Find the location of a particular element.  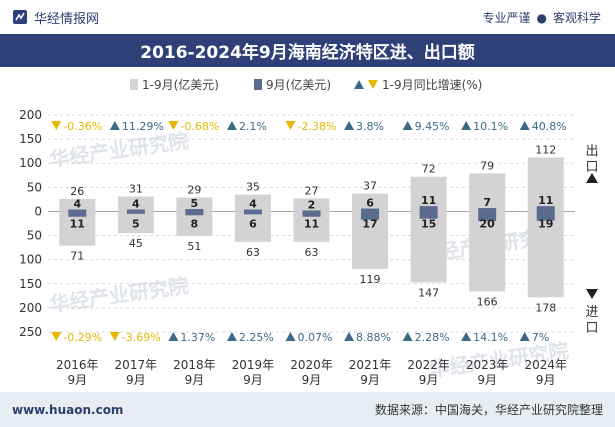

top-bar: 华经情报网 专业严谨 ● 客观科学 is located at coordinates (307, 17).